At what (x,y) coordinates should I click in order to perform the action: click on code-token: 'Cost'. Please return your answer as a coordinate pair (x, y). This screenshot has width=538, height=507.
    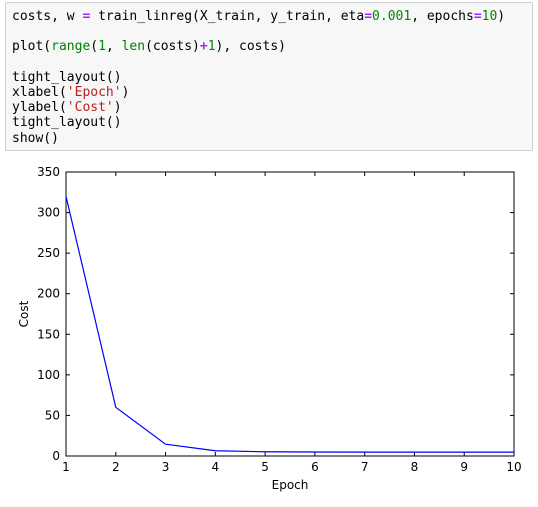
    Looking at the image, I should click on (90, 108).